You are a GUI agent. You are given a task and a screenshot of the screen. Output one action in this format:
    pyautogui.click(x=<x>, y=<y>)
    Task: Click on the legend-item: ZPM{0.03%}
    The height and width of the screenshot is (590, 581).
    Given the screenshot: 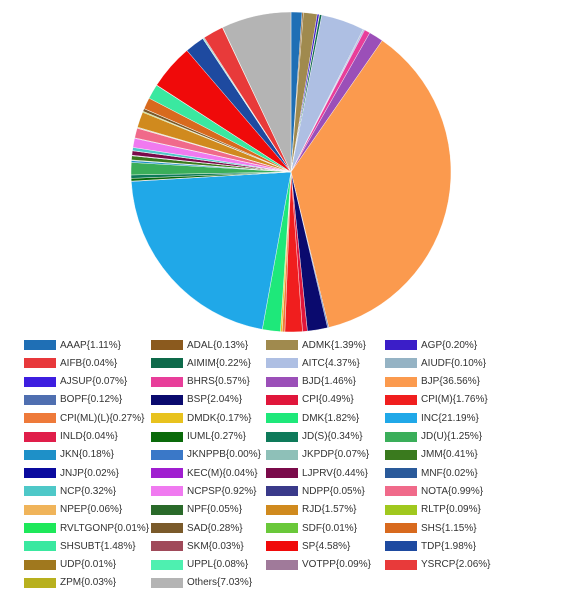 What is the action you would take?
    pyautogui.click(x=70, y=583)
    